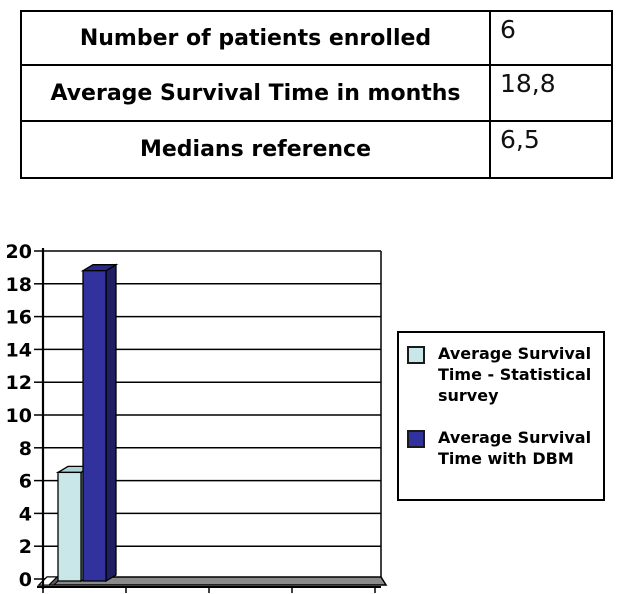 This screenshot has width=624, height=594. I want to click on y-tick-label: 4, so click(25, 514).